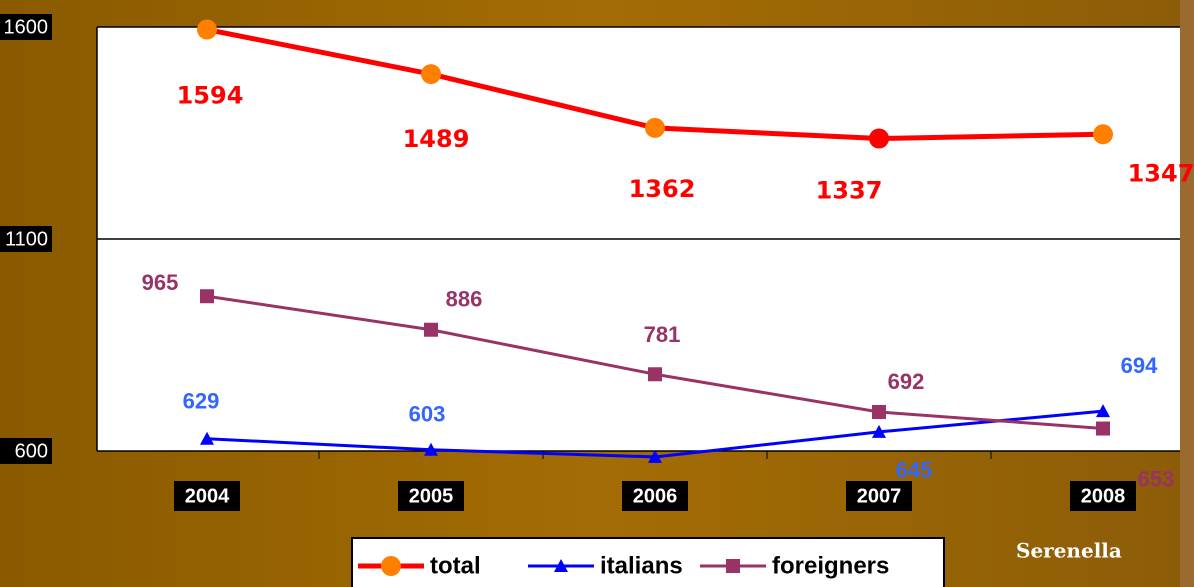 Image resolution: width=1194 pixels, height=587 pixels. What do you see at coordinates (641, 565) in the screenshot?
I see `legend-label: italians` at bounding box center [641, 565].